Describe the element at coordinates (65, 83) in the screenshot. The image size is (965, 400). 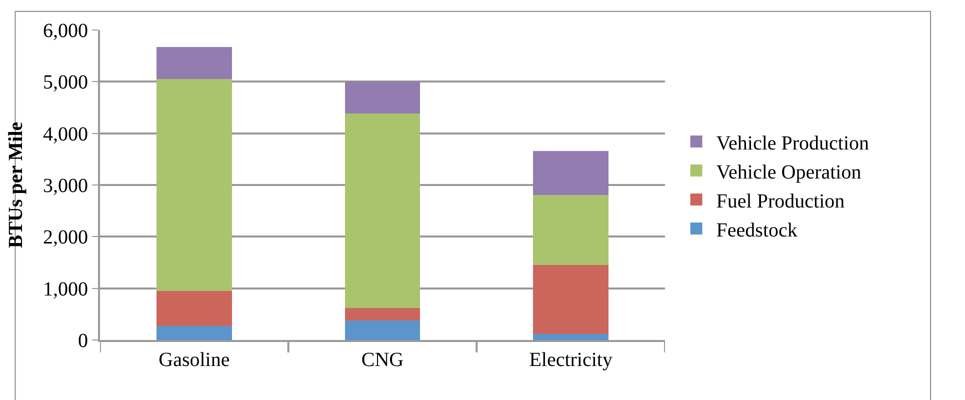
I see `y-tick-label: 5,000` at that location.